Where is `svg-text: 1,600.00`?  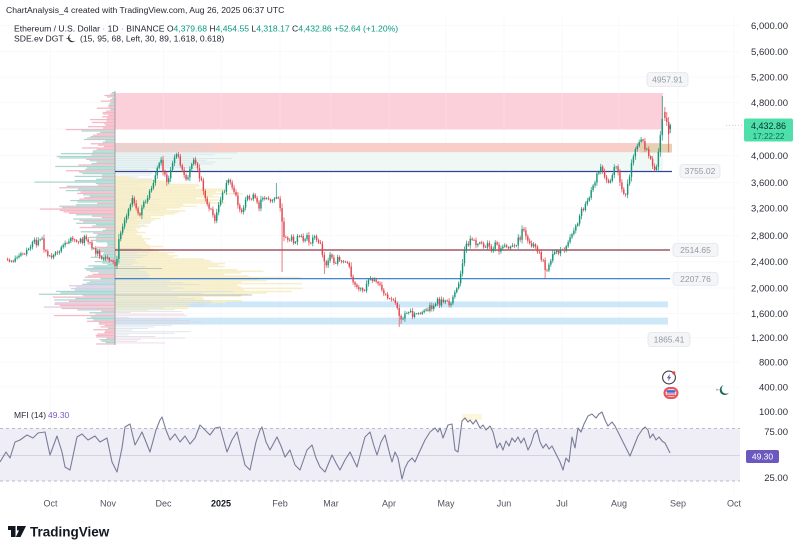 svg-text: 1,600.00 is located at coordinates (769, 314).